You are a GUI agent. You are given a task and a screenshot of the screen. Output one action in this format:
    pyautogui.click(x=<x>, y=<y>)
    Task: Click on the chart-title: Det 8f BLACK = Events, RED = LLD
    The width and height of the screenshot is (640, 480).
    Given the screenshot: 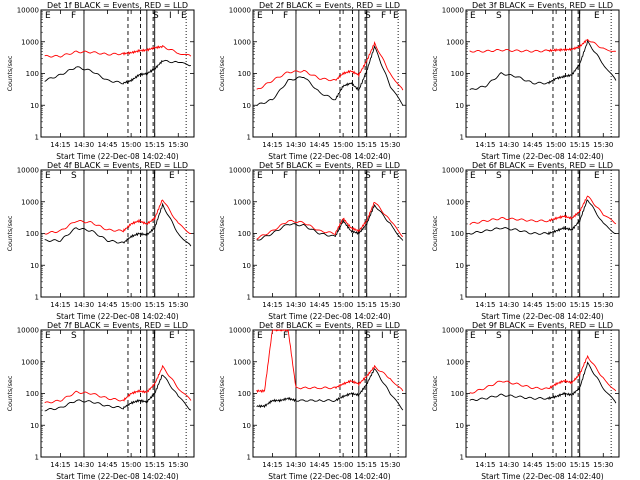 What is the action you would take?
    pyautogui.click(x=329, y=325)
    